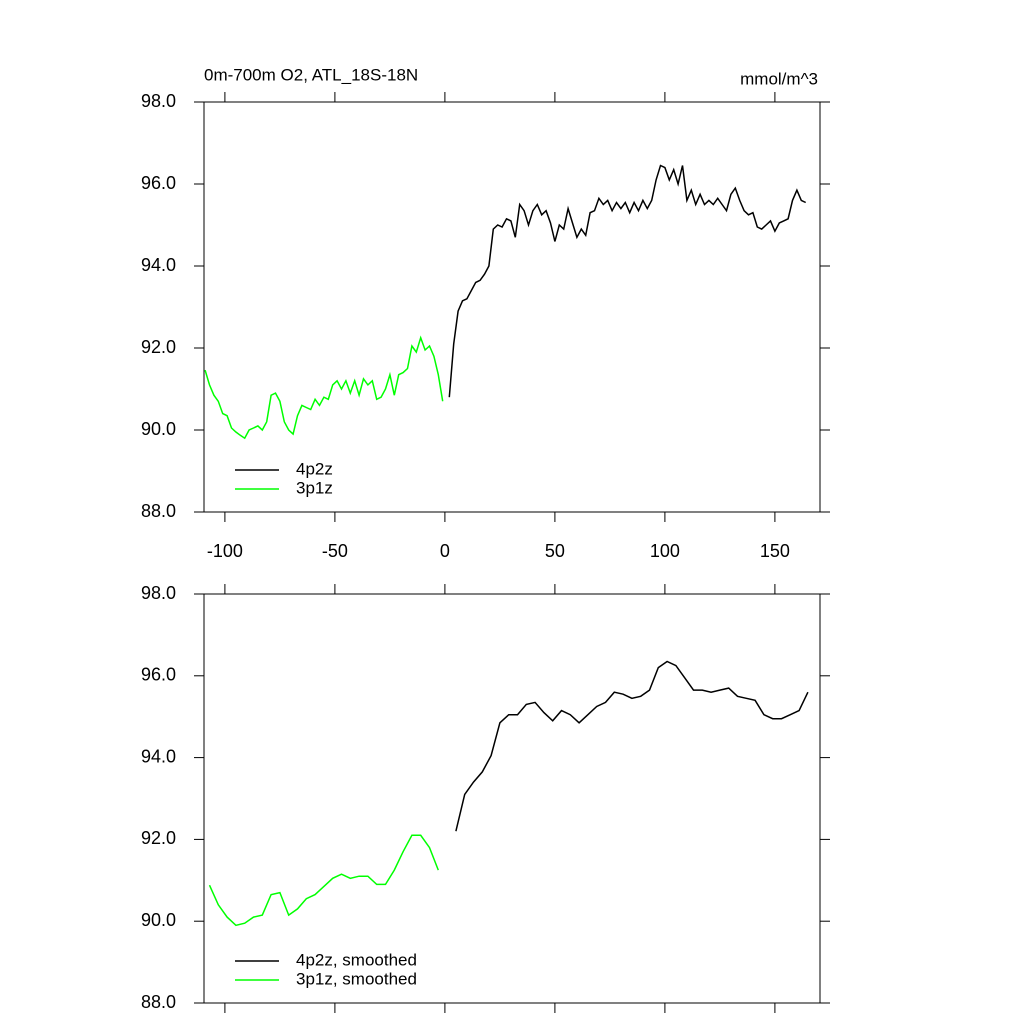 Image resolution: width=1024 pixels, height=1024 pixels. Describe the element at coordinates (311, 74) in the screenshot. I see `chart-title: 0m-700m O2, ATL_18S-18N` at that location.